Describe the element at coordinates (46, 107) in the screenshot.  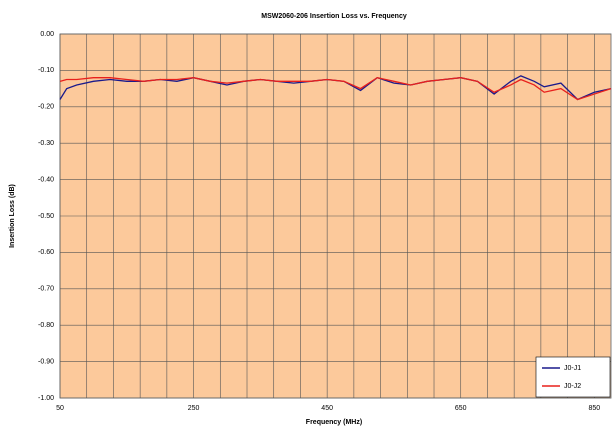
I see `y-tick-label: -0.20` at that location.